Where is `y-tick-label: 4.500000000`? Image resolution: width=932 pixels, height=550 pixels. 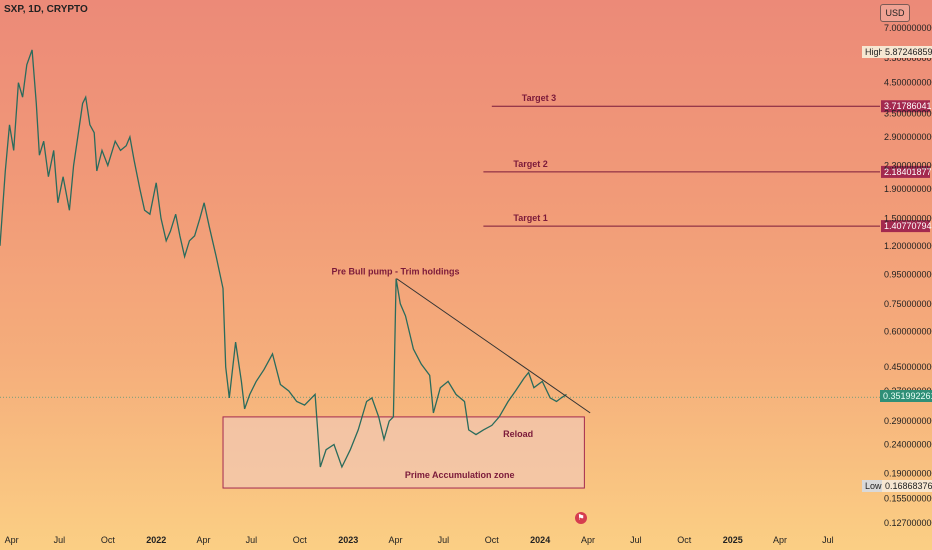
y-tick-label: 4.500000000 is located at coordinates (908, 83).